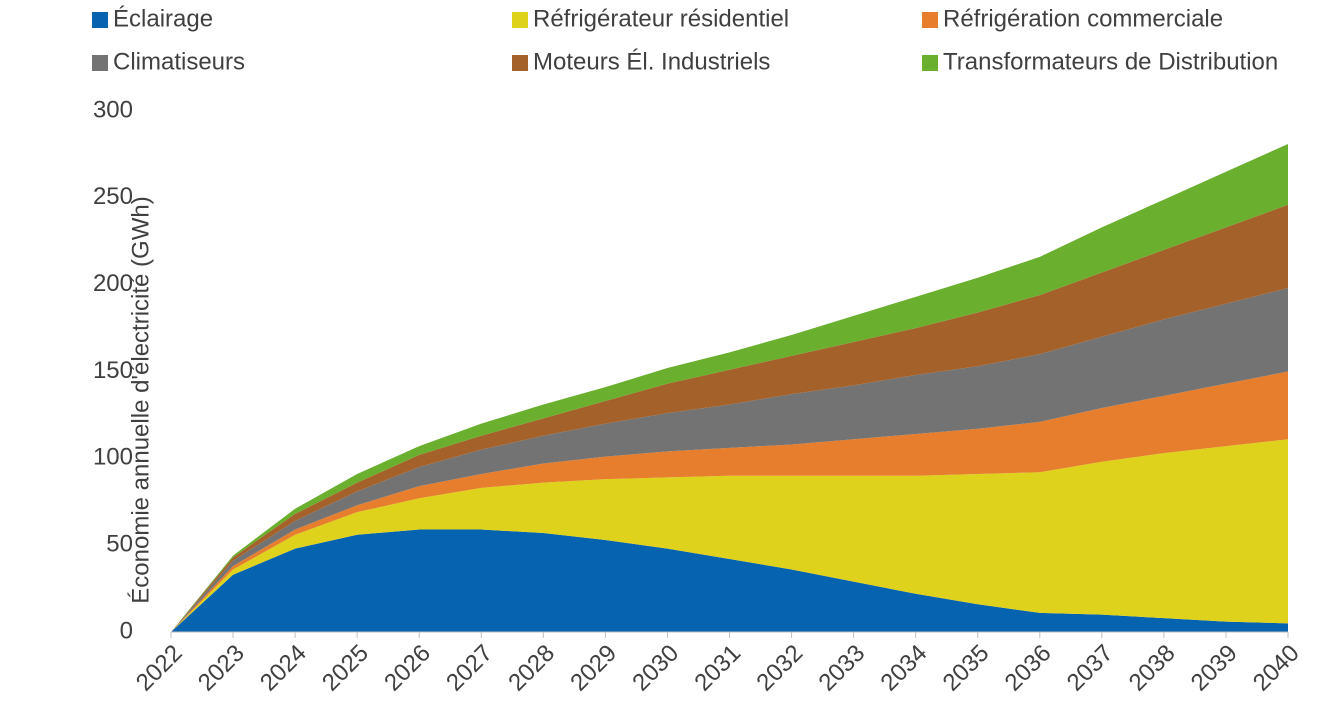  Describe the element at coordinates (1276, 668) in the screenshot. I see `x-tick-label: 2040` at that location.